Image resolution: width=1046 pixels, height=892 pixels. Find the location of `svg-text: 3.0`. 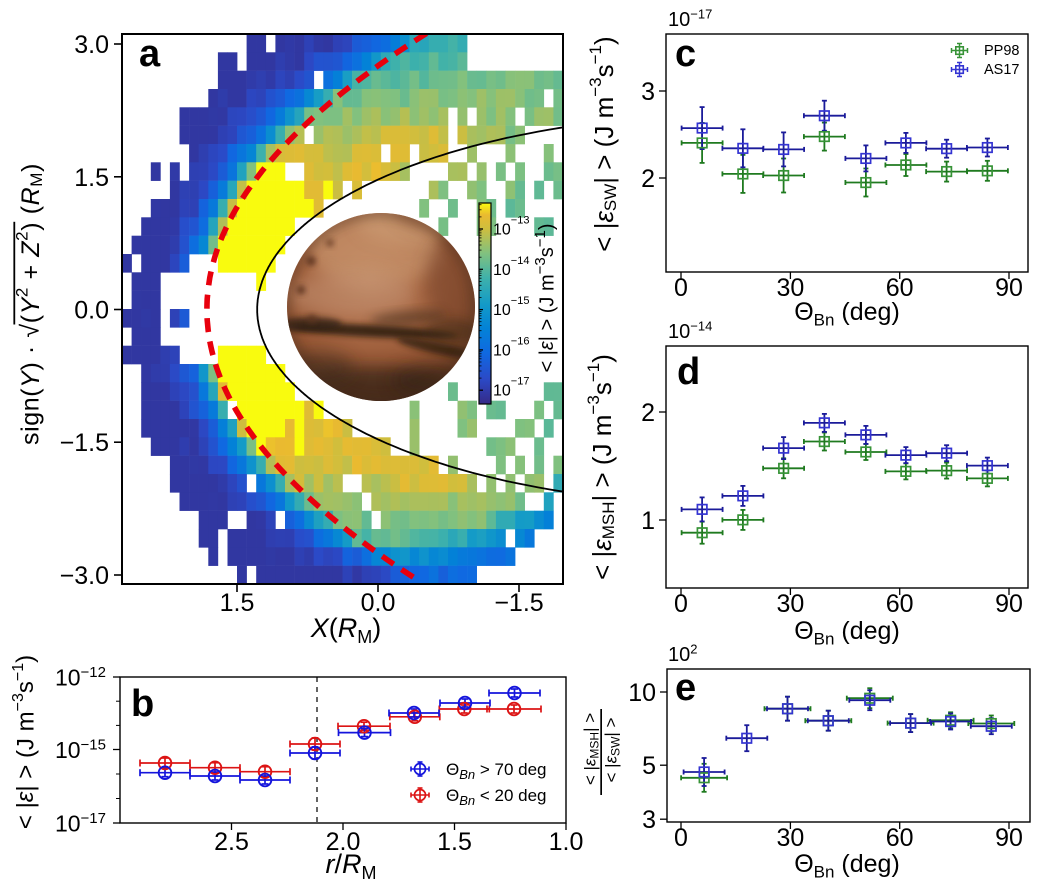

svg-text: 3.0 is located at coordinates (91, 45).